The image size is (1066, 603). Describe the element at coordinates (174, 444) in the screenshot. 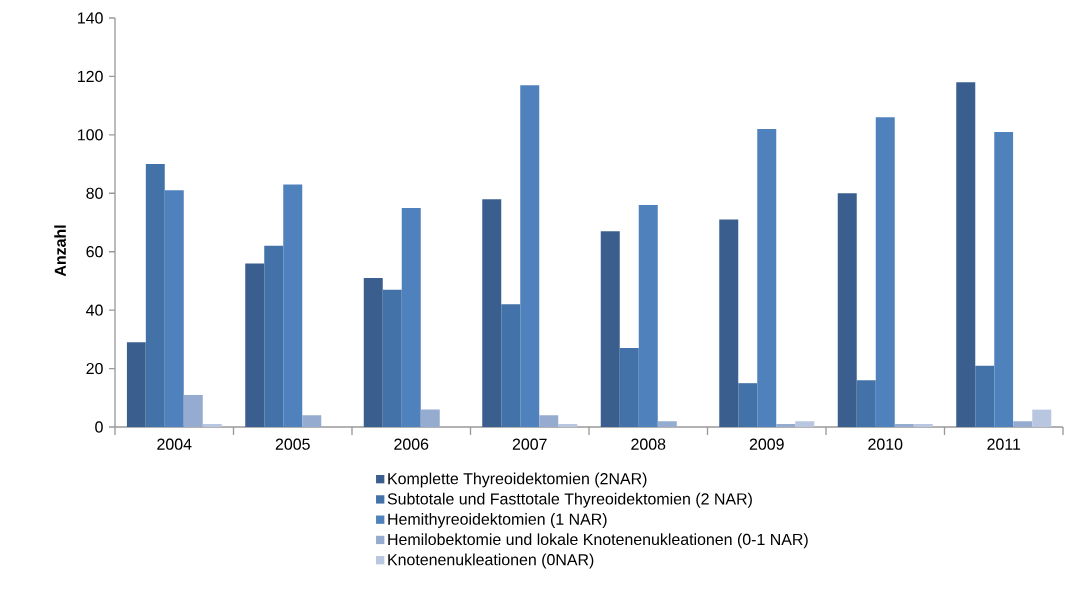

I see `x-tick-label: 2004` at that location.